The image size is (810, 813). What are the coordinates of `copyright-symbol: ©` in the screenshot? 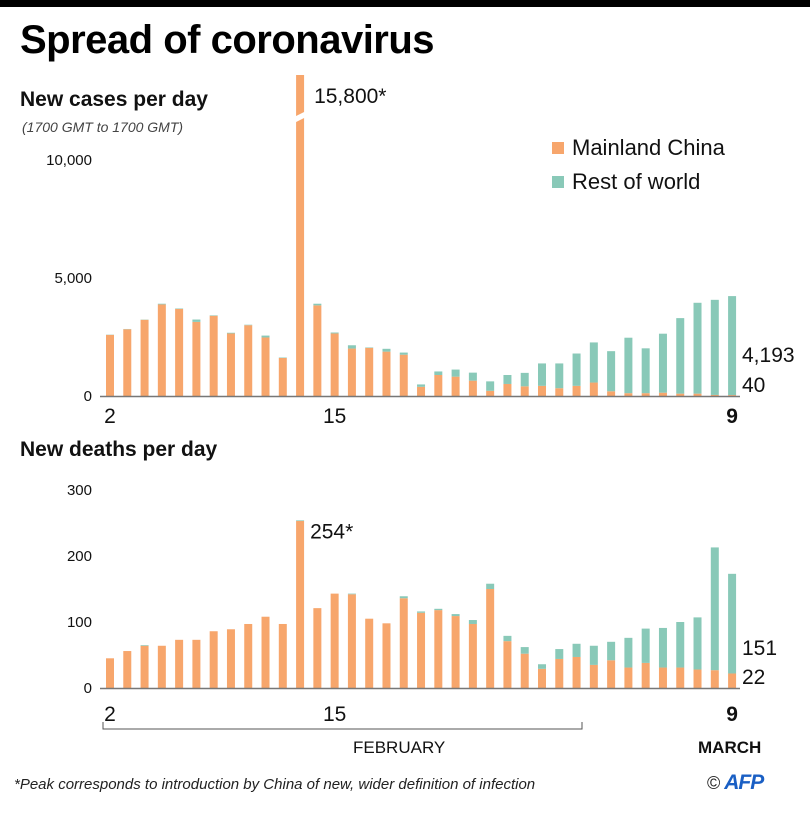 It's located at (714, 782).